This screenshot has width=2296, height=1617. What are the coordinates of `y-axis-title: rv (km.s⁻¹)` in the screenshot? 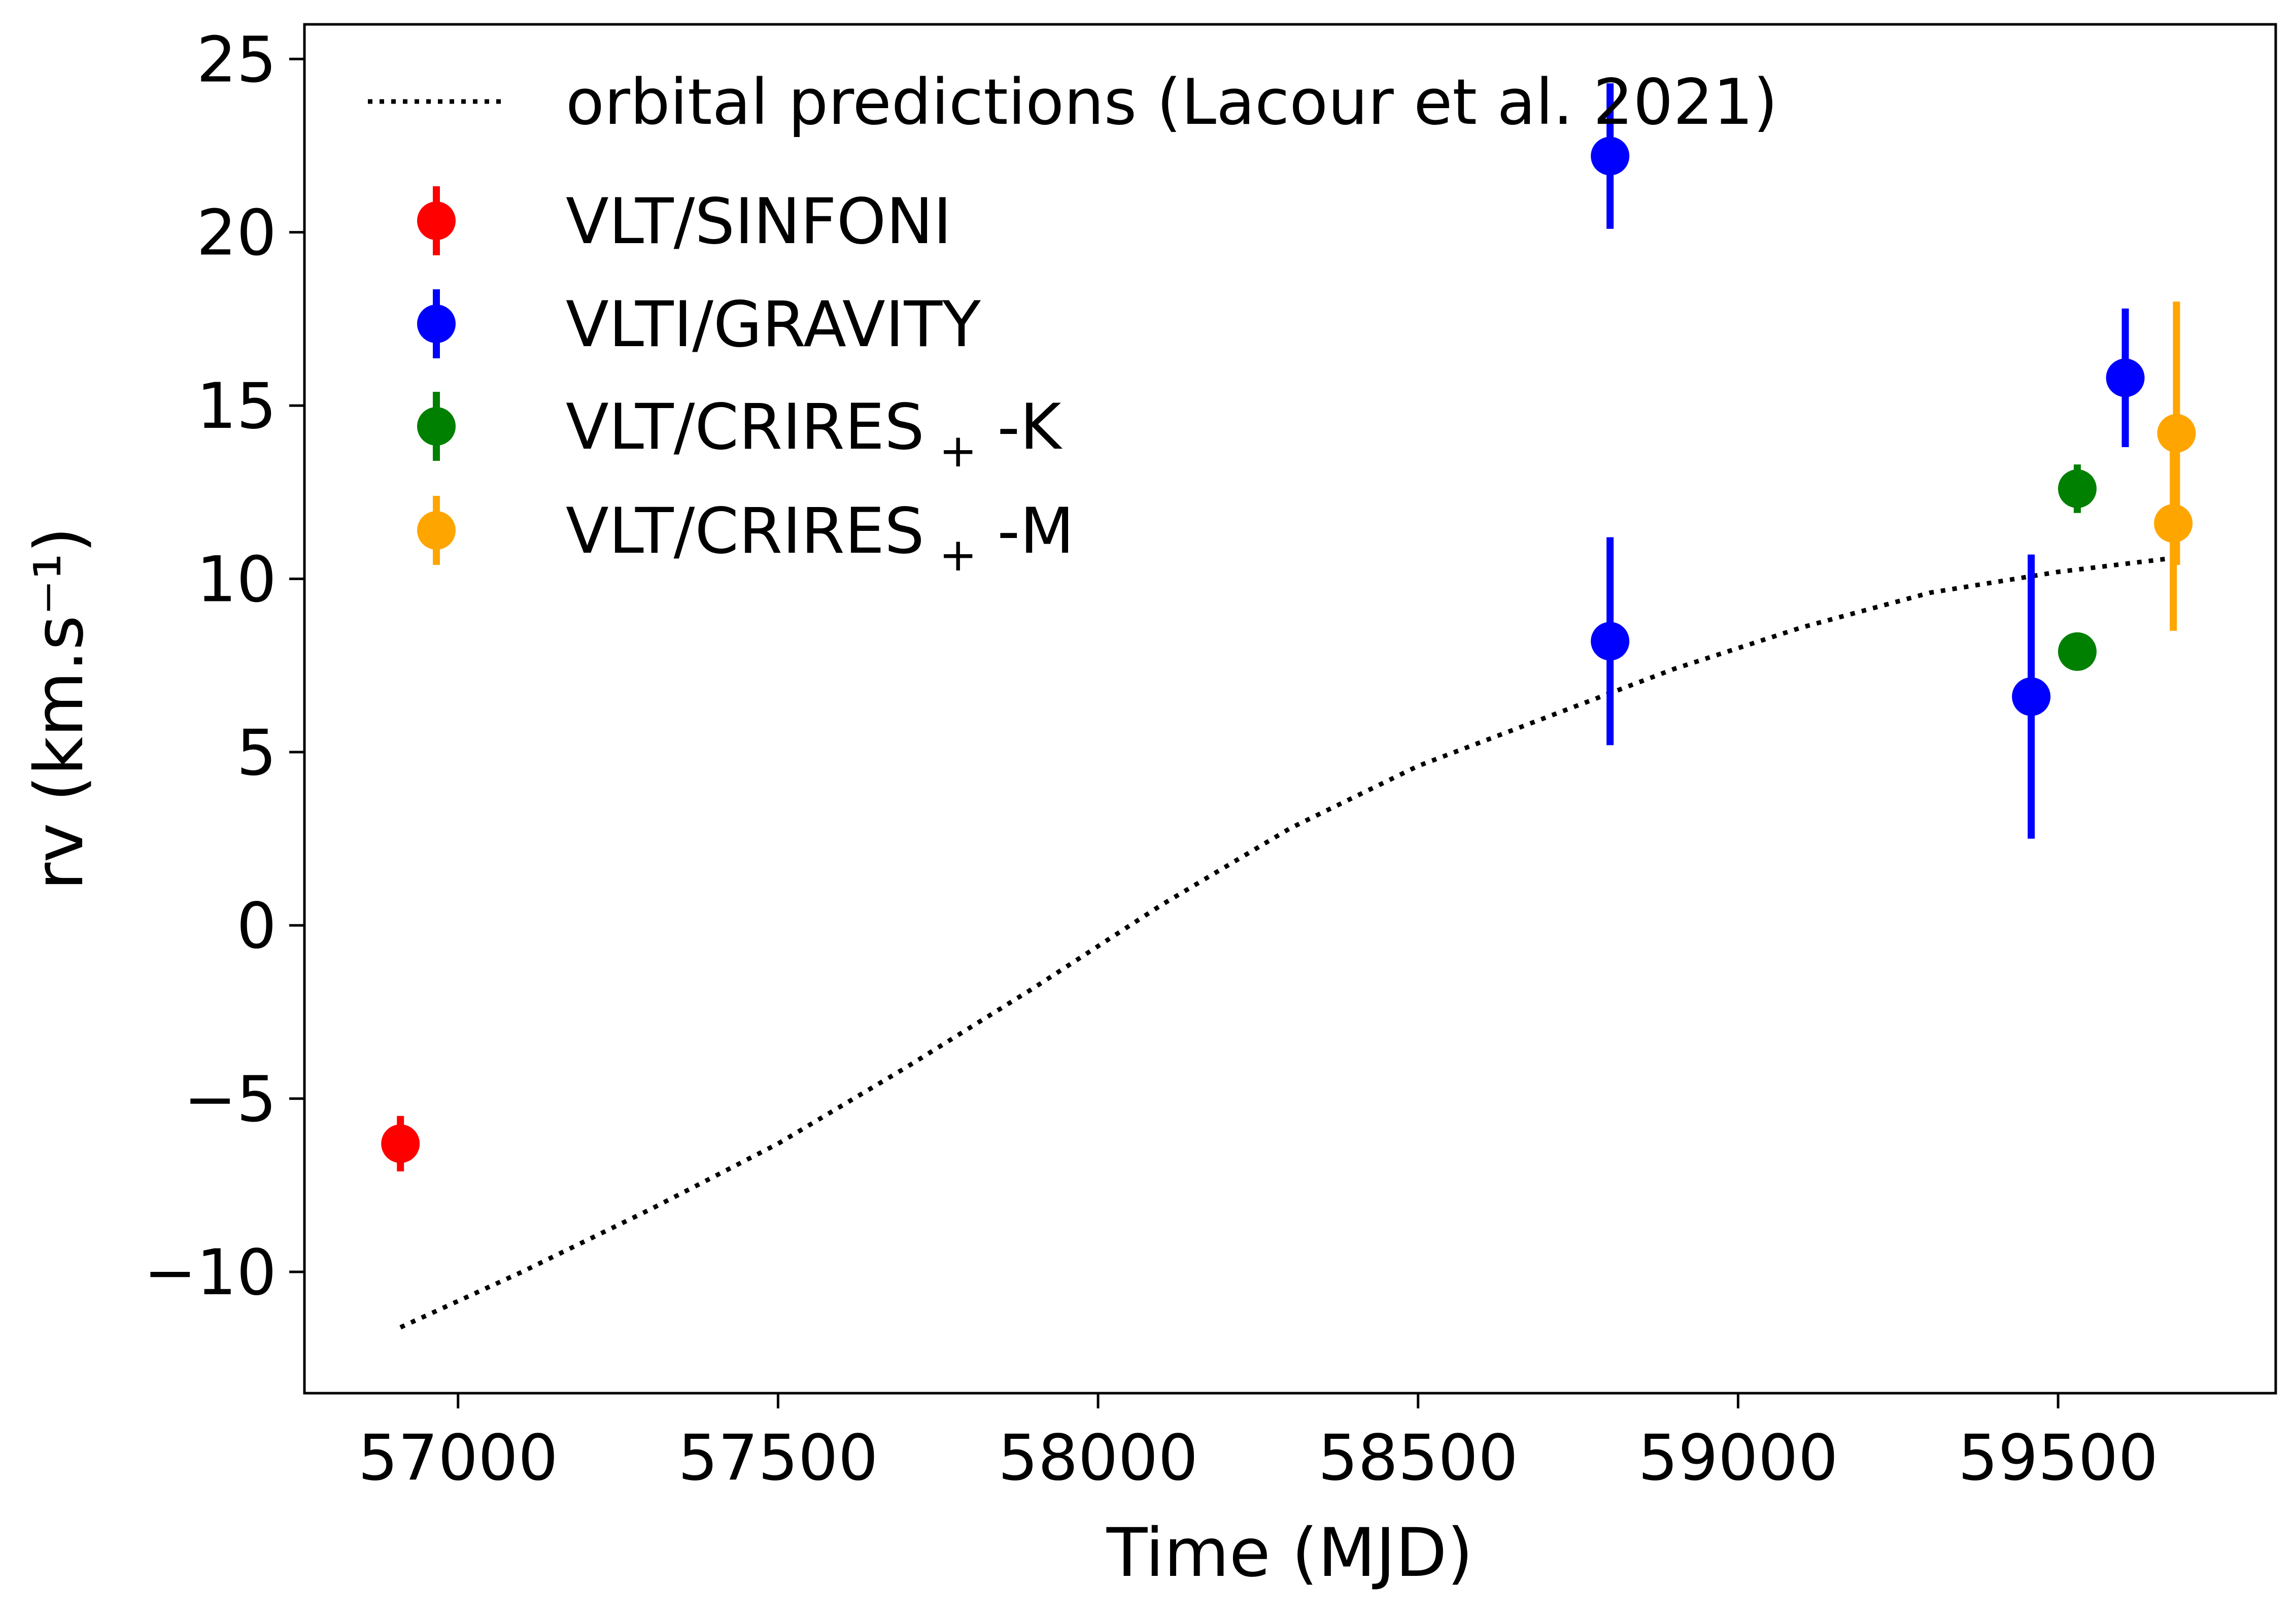 It's located at (59, 708).